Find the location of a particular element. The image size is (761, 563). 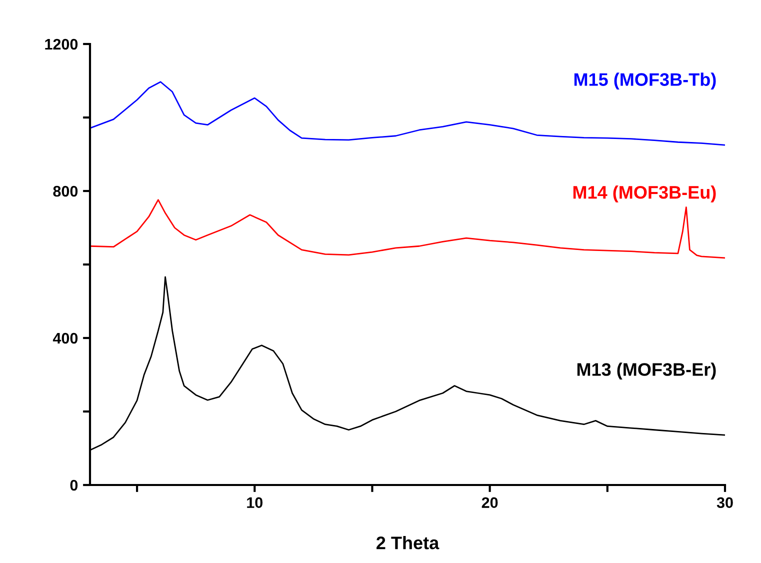

y-tick-label: 400 is located at coordinates (65, 338).